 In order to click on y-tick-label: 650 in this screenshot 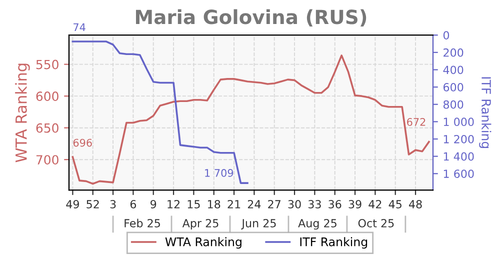, I will do `click(47, 128)`.